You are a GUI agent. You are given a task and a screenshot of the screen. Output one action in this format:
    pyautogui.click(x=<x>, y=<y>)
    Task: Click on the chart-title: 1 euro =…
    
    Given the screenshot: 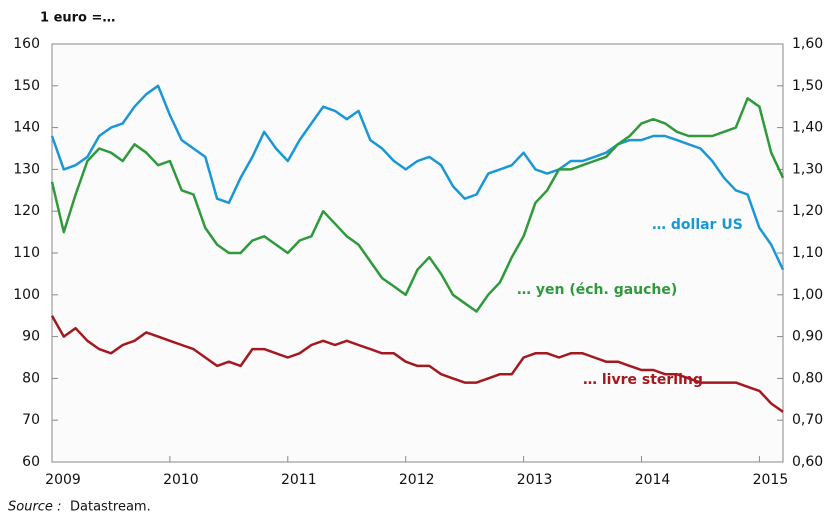 What is the action you would take?
    pyautogui.click(x=77, y=18)
    